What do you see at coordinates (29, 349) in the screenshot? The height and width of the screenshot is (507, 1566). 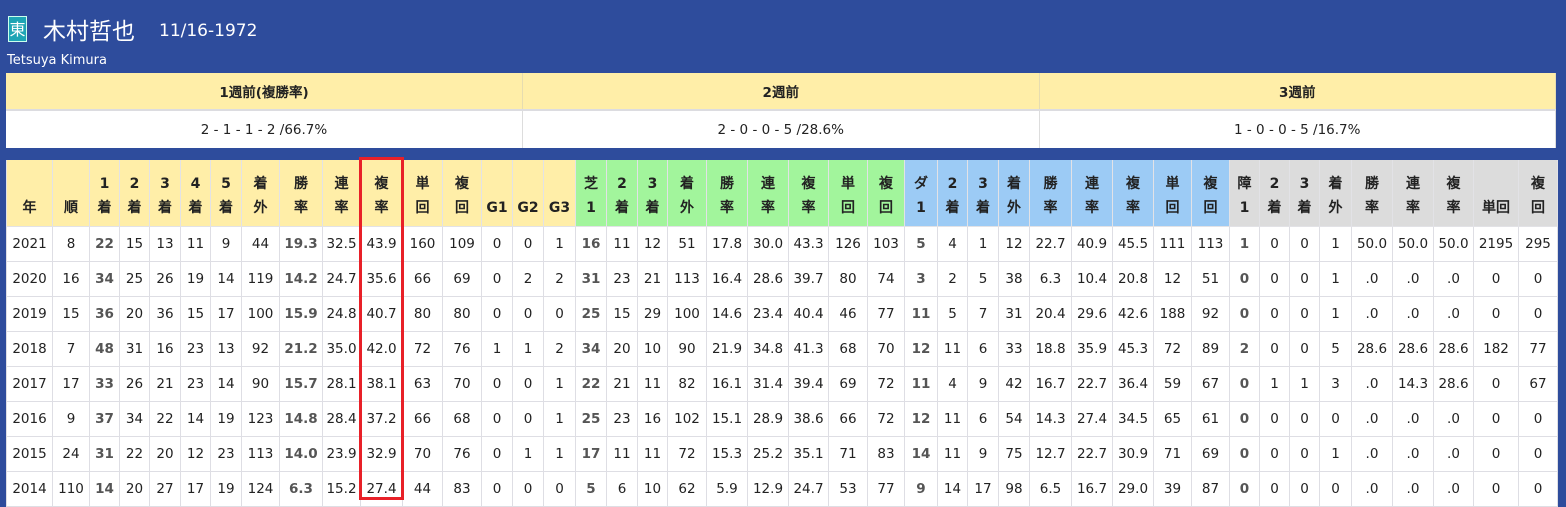 I see `table-cell: 2018` at bounding box center [29, 349].